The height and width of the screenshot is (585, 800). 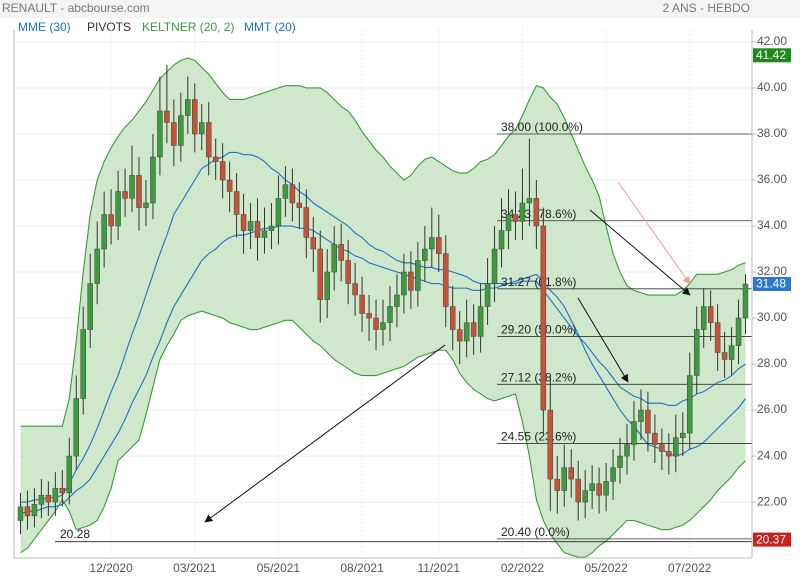 I want to click on x-tick-label: 08/2021, so click(x=362, y=568).